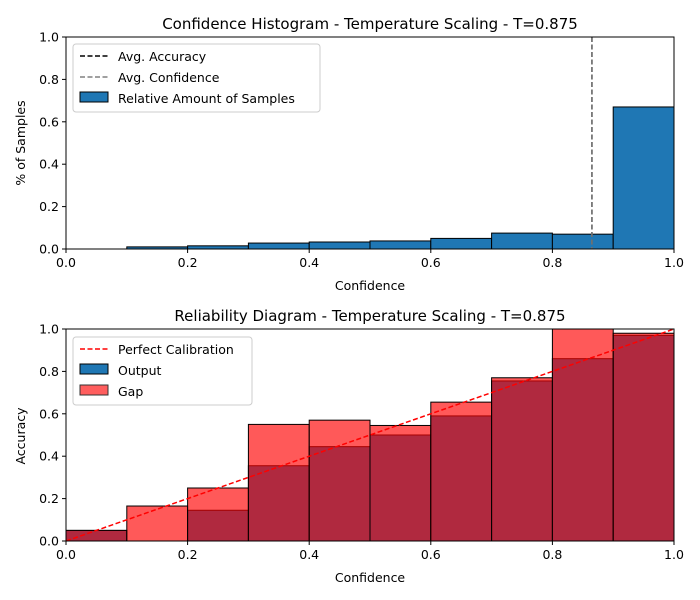 The width and height of the screenshot is (700, 600). I want to click on legend-label-samples: Relative Amount of Samples, so click(206, 98).